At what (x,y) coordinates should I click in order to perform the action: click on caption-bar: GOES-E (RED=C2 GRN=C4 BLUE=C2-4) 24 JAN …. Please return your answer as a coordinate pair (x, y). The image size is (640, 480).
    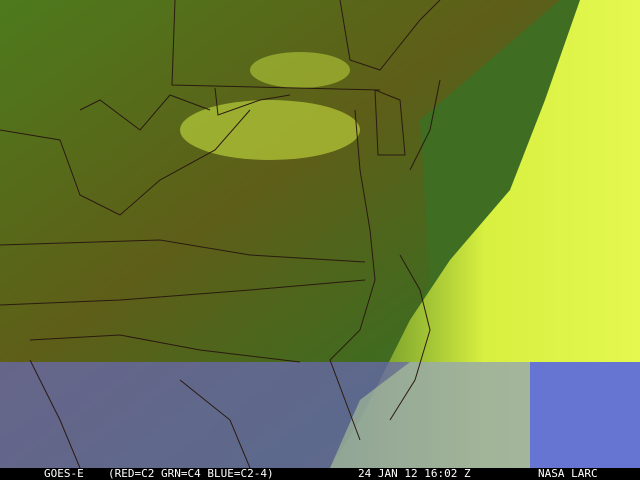
    Looking at the image, I should click on (320, 474).